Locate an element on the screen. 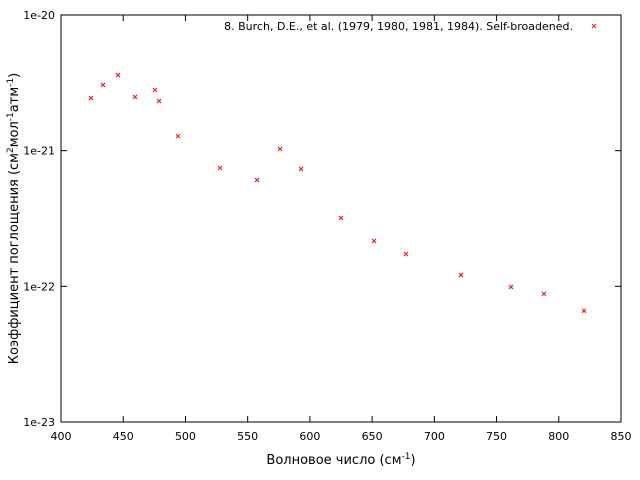 This screenshot has height=480, width=640. x-tick-label: 500 is located at coordinates (185, 436).